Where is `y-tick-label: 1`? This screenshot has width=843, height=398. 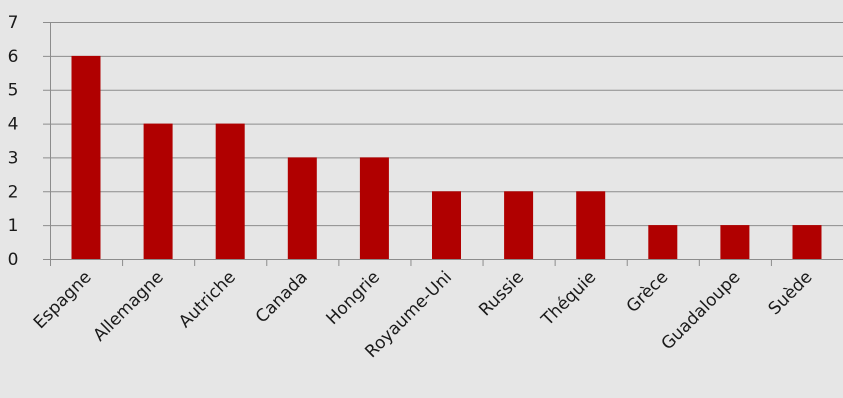 y-tick-label: 1 is located at coordinates (13, 226).